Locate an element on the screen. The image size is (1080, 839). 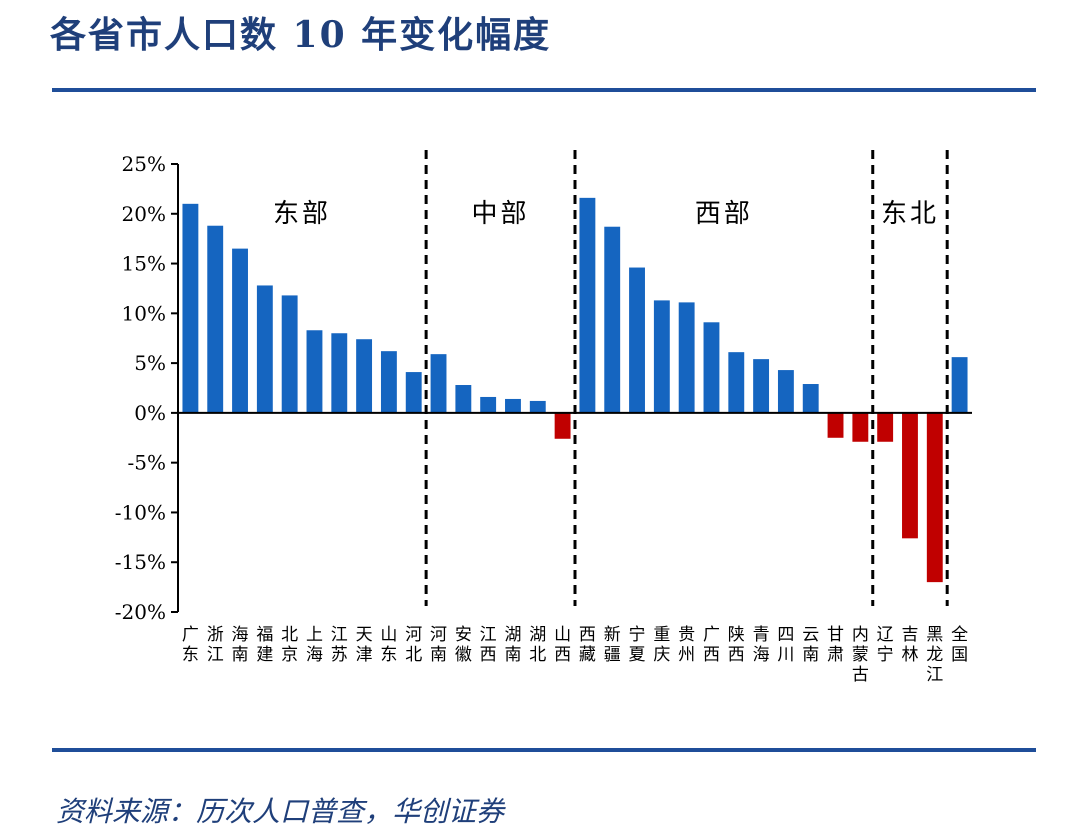
y-tick-label: 5% is located at coordinates (150, 363).